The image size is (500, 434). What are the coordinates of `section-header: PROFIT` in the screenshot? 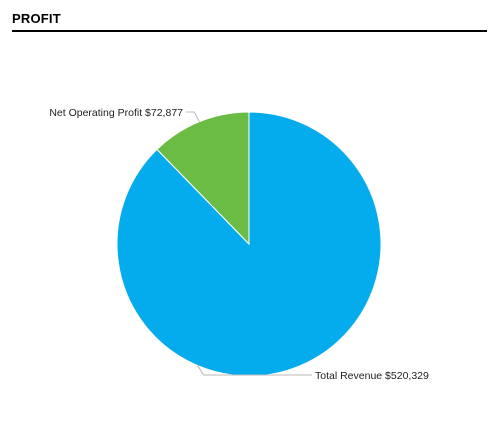 It's located at (249, 21).